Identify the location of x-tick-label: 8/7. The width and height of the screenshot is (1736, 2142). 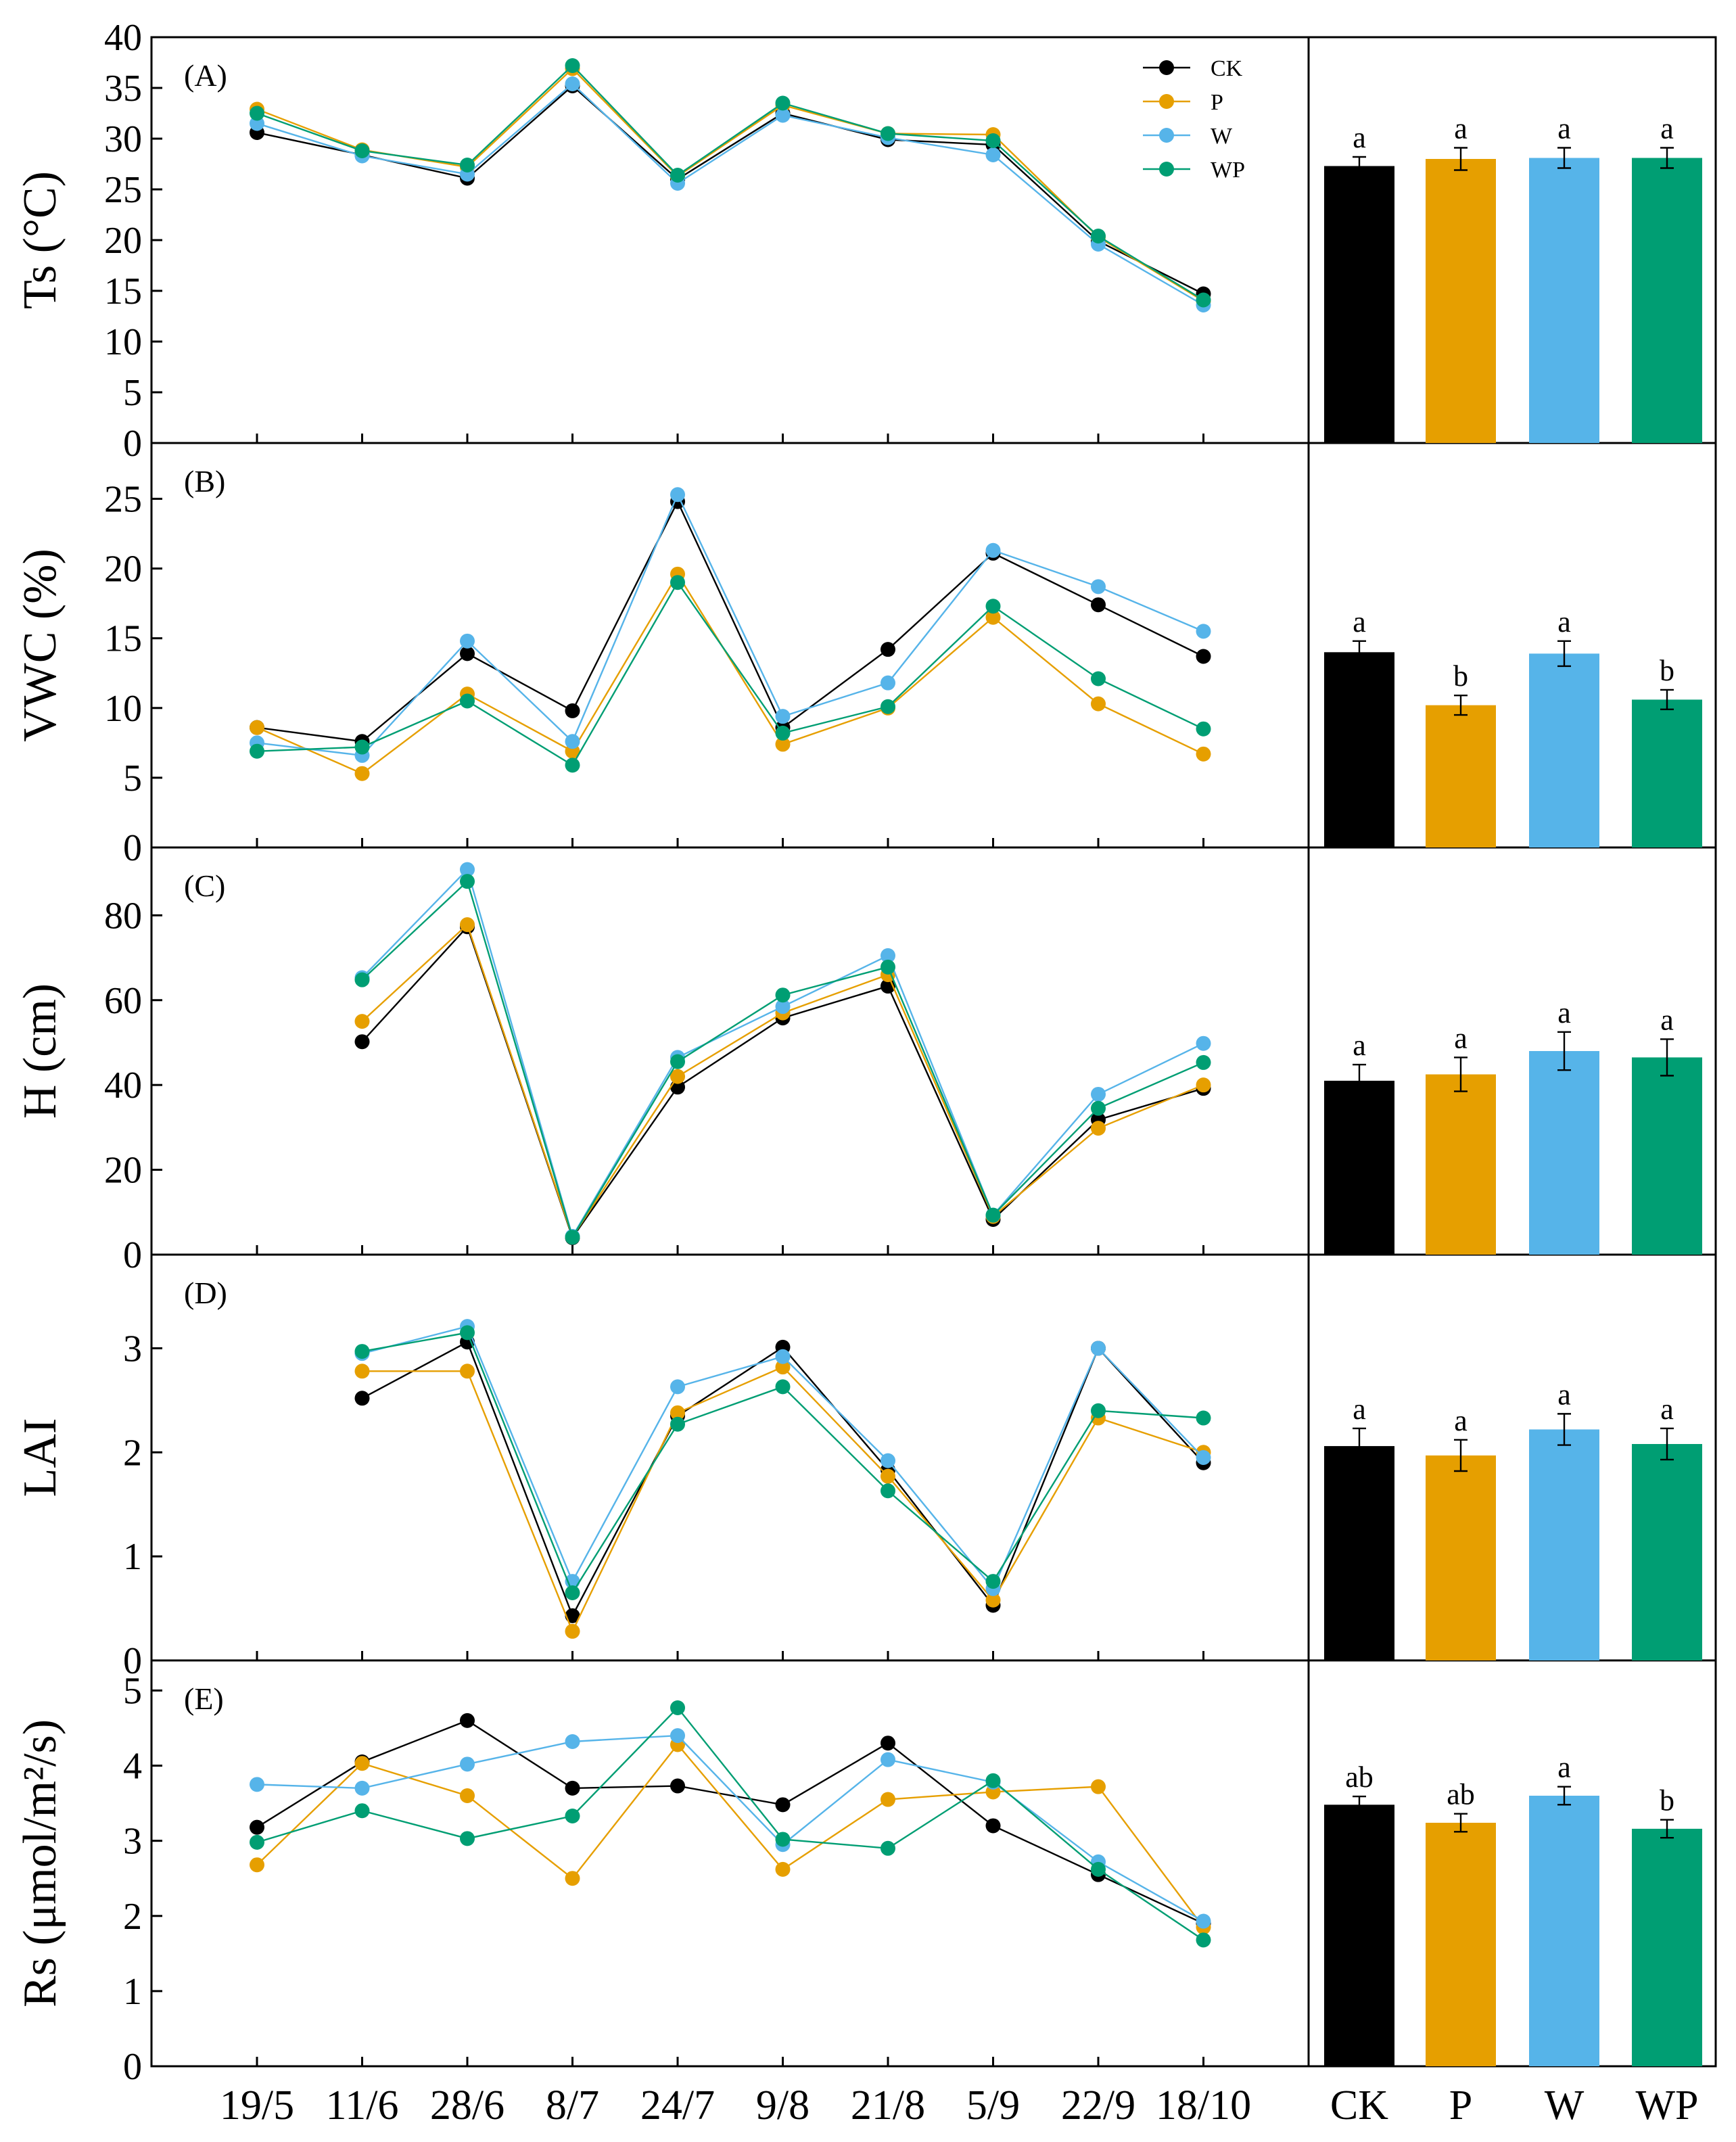
(572, 2105).